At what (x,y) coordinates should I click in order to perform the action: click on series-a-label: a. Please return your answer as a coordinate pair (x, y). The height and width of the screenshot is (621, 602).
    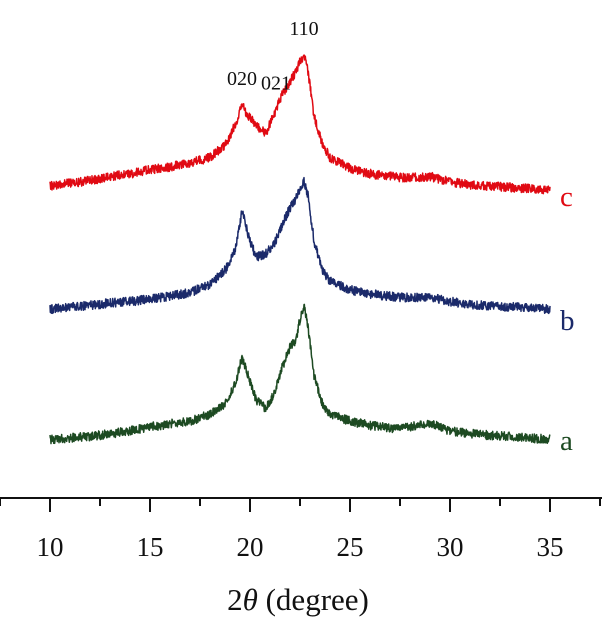
    Looking at the image, I should click on (566, 441).